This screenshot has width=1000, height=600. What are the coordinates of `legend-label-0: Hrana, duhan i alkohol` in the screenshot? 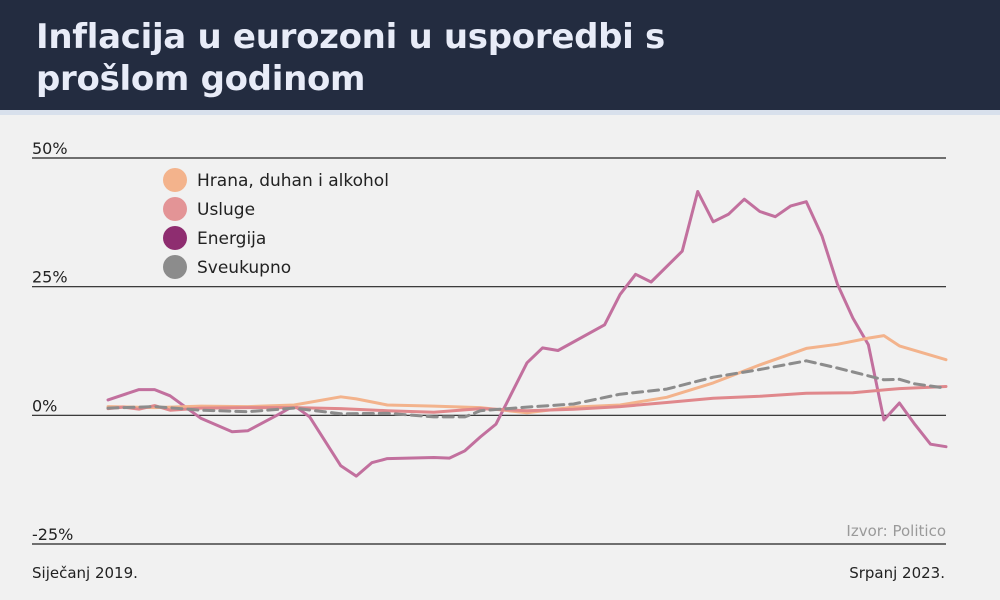 It's located at (293, 181).